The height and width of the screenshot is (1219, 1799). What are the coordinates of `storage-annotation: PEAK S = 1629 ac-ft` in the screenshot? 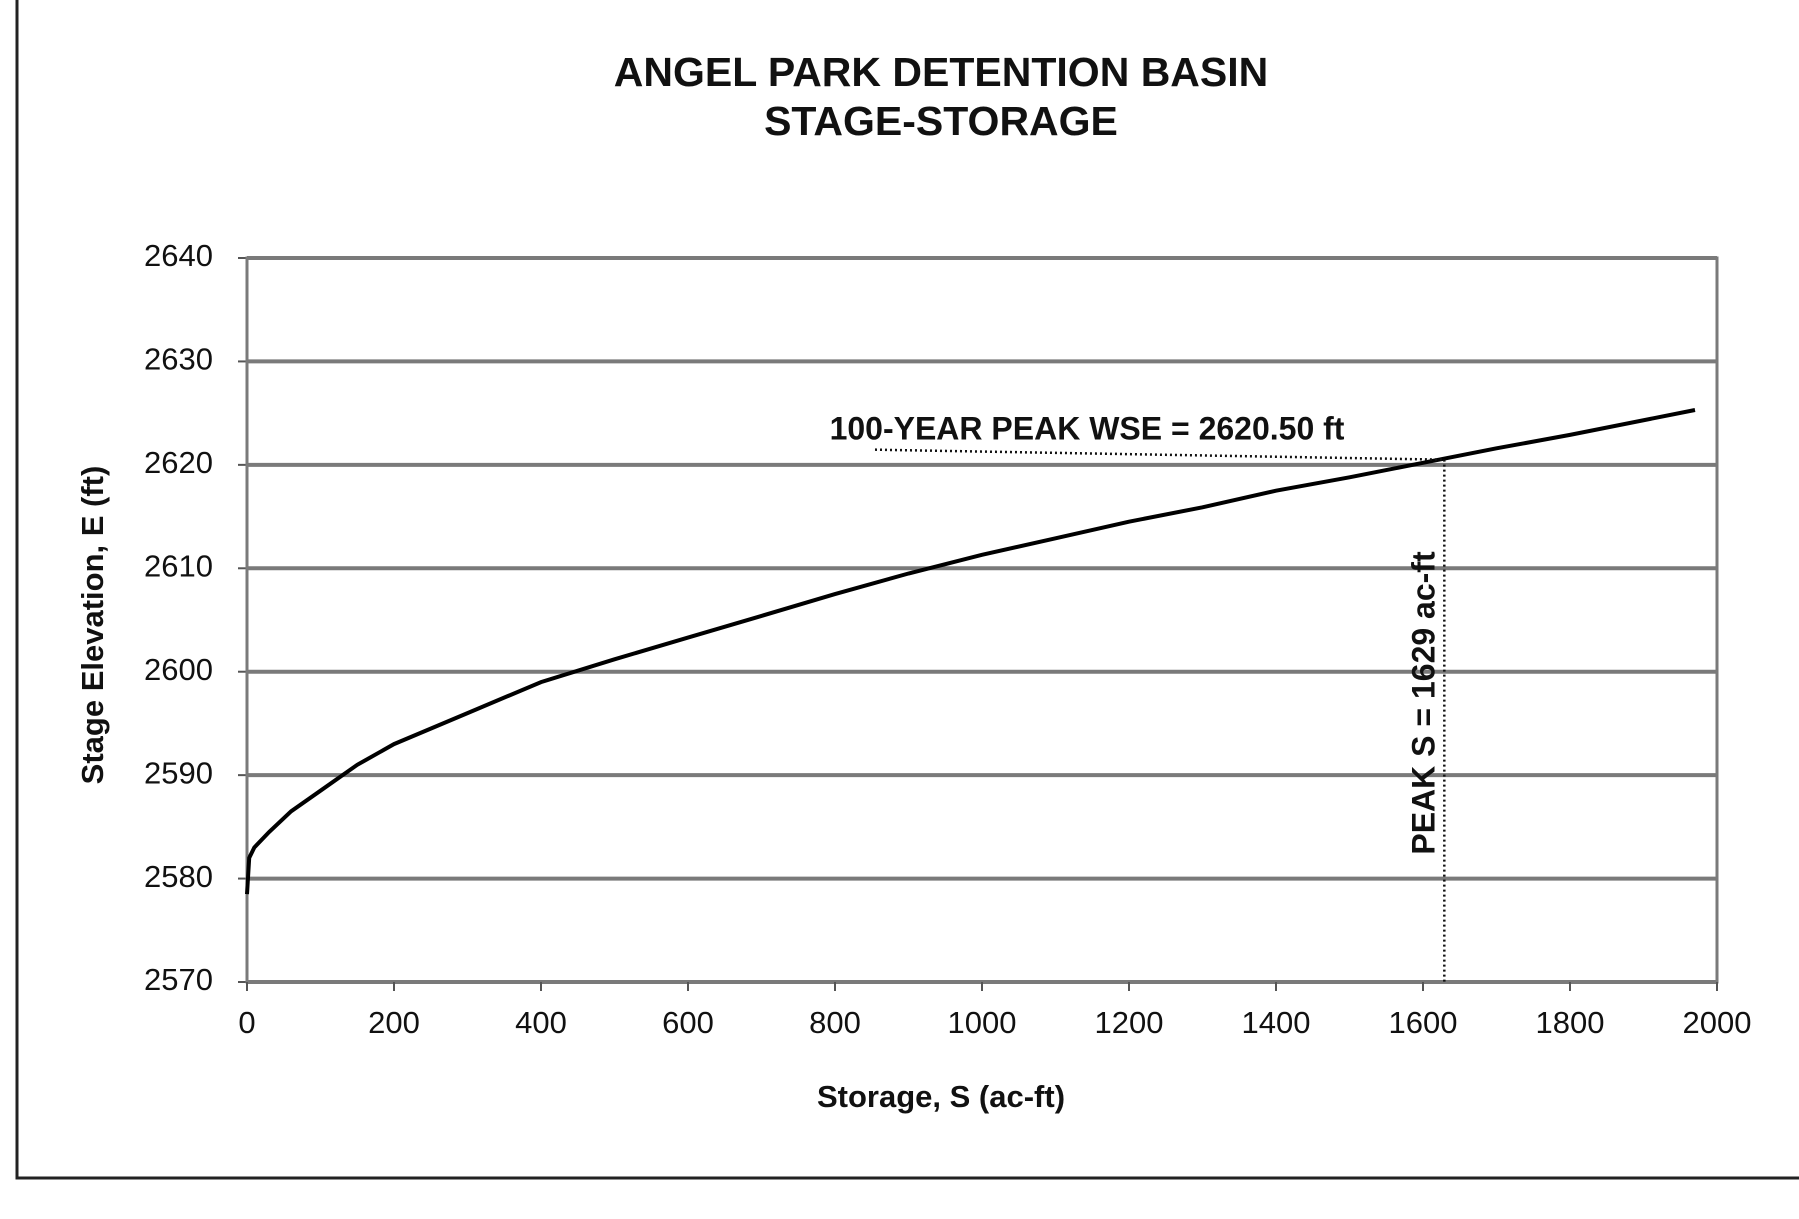 It's located at (1423, 703).